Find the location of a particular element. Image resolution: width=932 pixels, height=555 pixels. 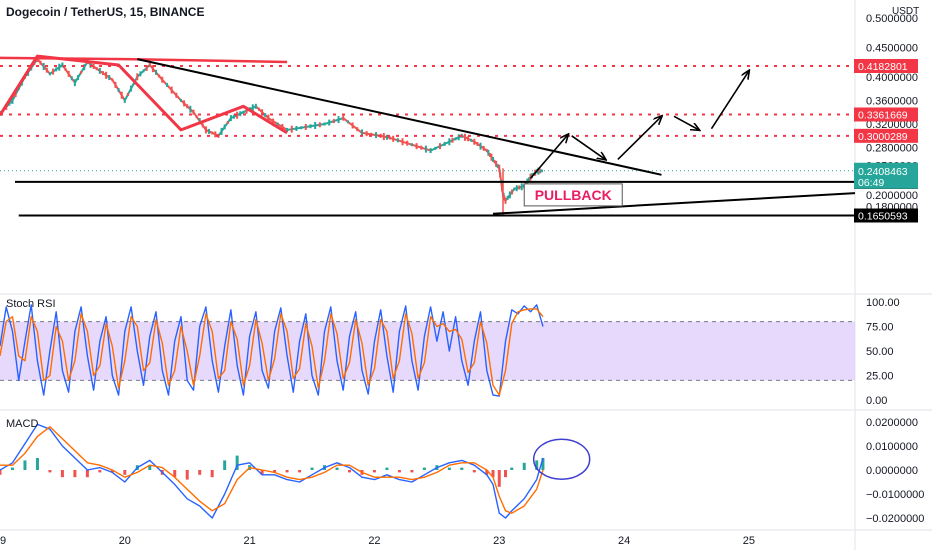

macd-axis-tick: 0.0100000 is located at coordinates (892, 447).